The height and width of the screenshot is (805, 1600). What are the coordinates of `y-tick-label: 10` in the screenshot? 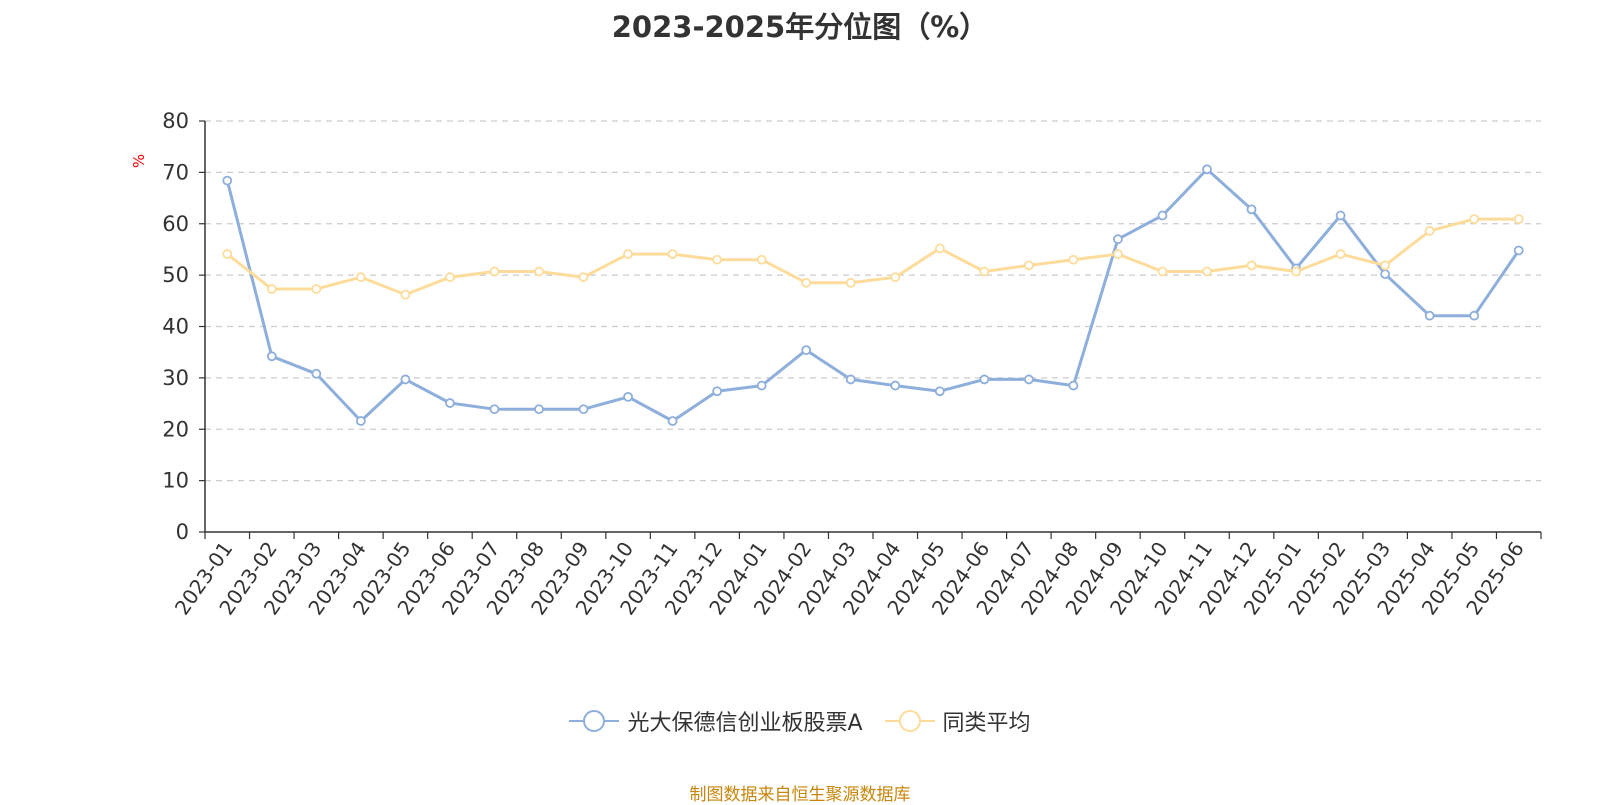 It's located at (175, 481).